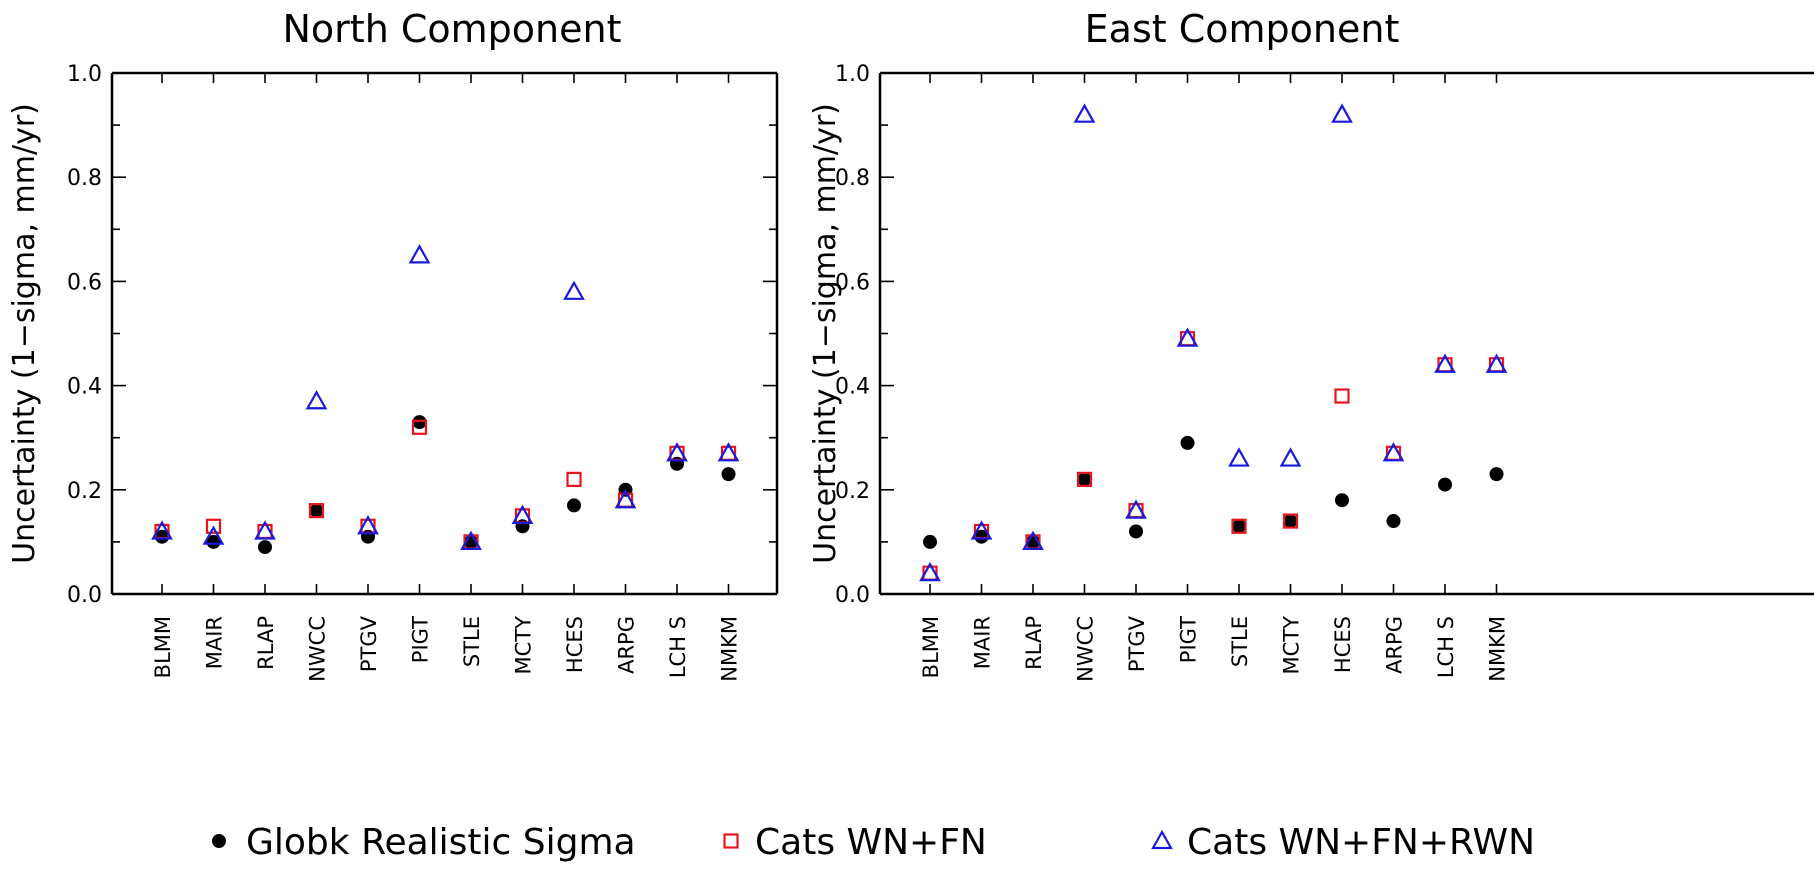 The image size is (1814, 895). Describe the element at coordinates (887, 333) in the screenshot. I see `y-ticks` at that location.